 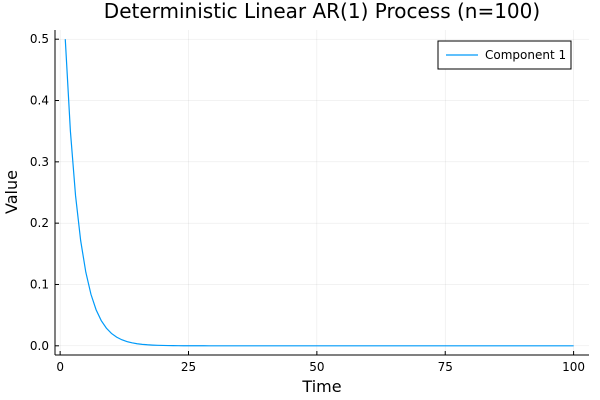 I want to click on y-tick-label: 0.4, so click(x=39, y=101).